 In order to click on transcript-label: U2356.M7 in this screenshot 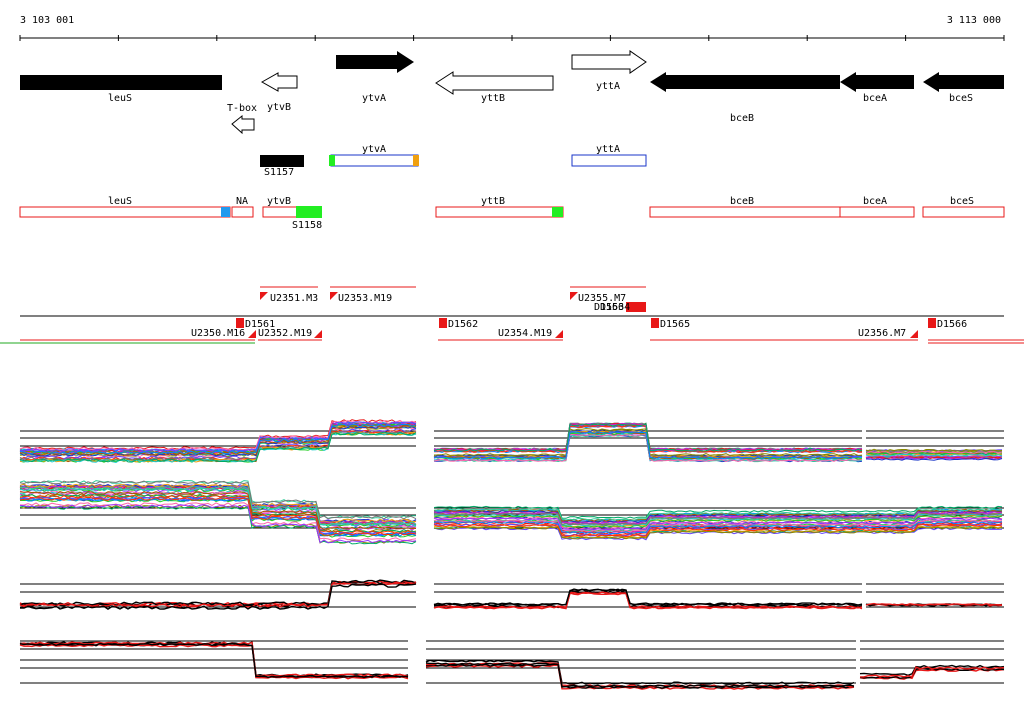, I will do `click(882, 333)`.